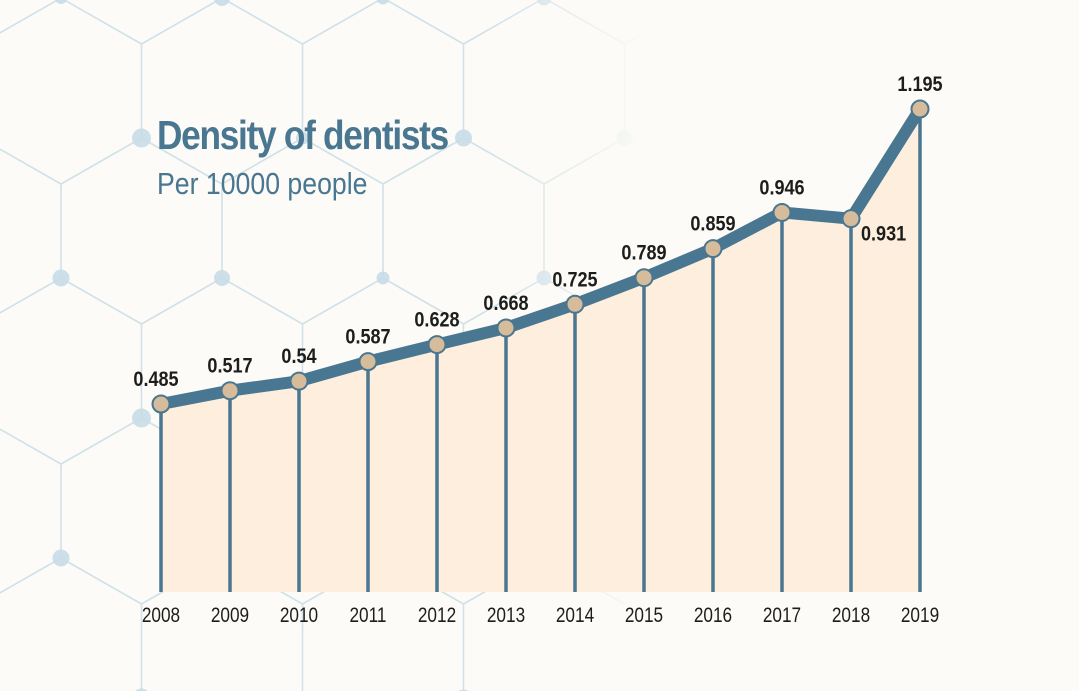 The height and width of the screenshot is (691, 1079). I want to click on marker-2015, so click(644, 278).